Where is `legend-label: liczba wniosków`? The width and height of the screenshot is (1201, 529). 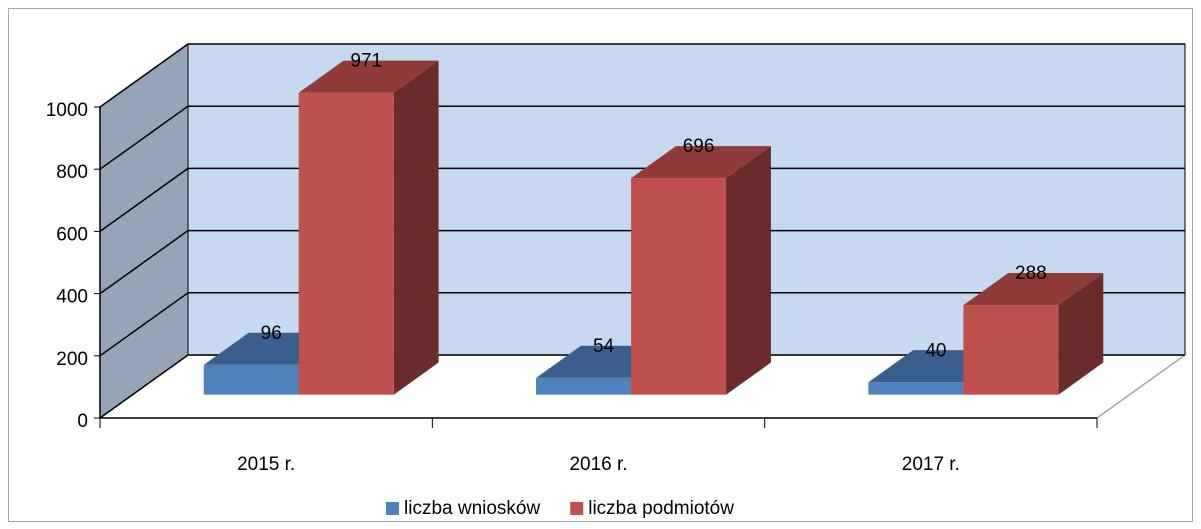 legend-label: liczba wniosków is located at coordinates (472, 508).